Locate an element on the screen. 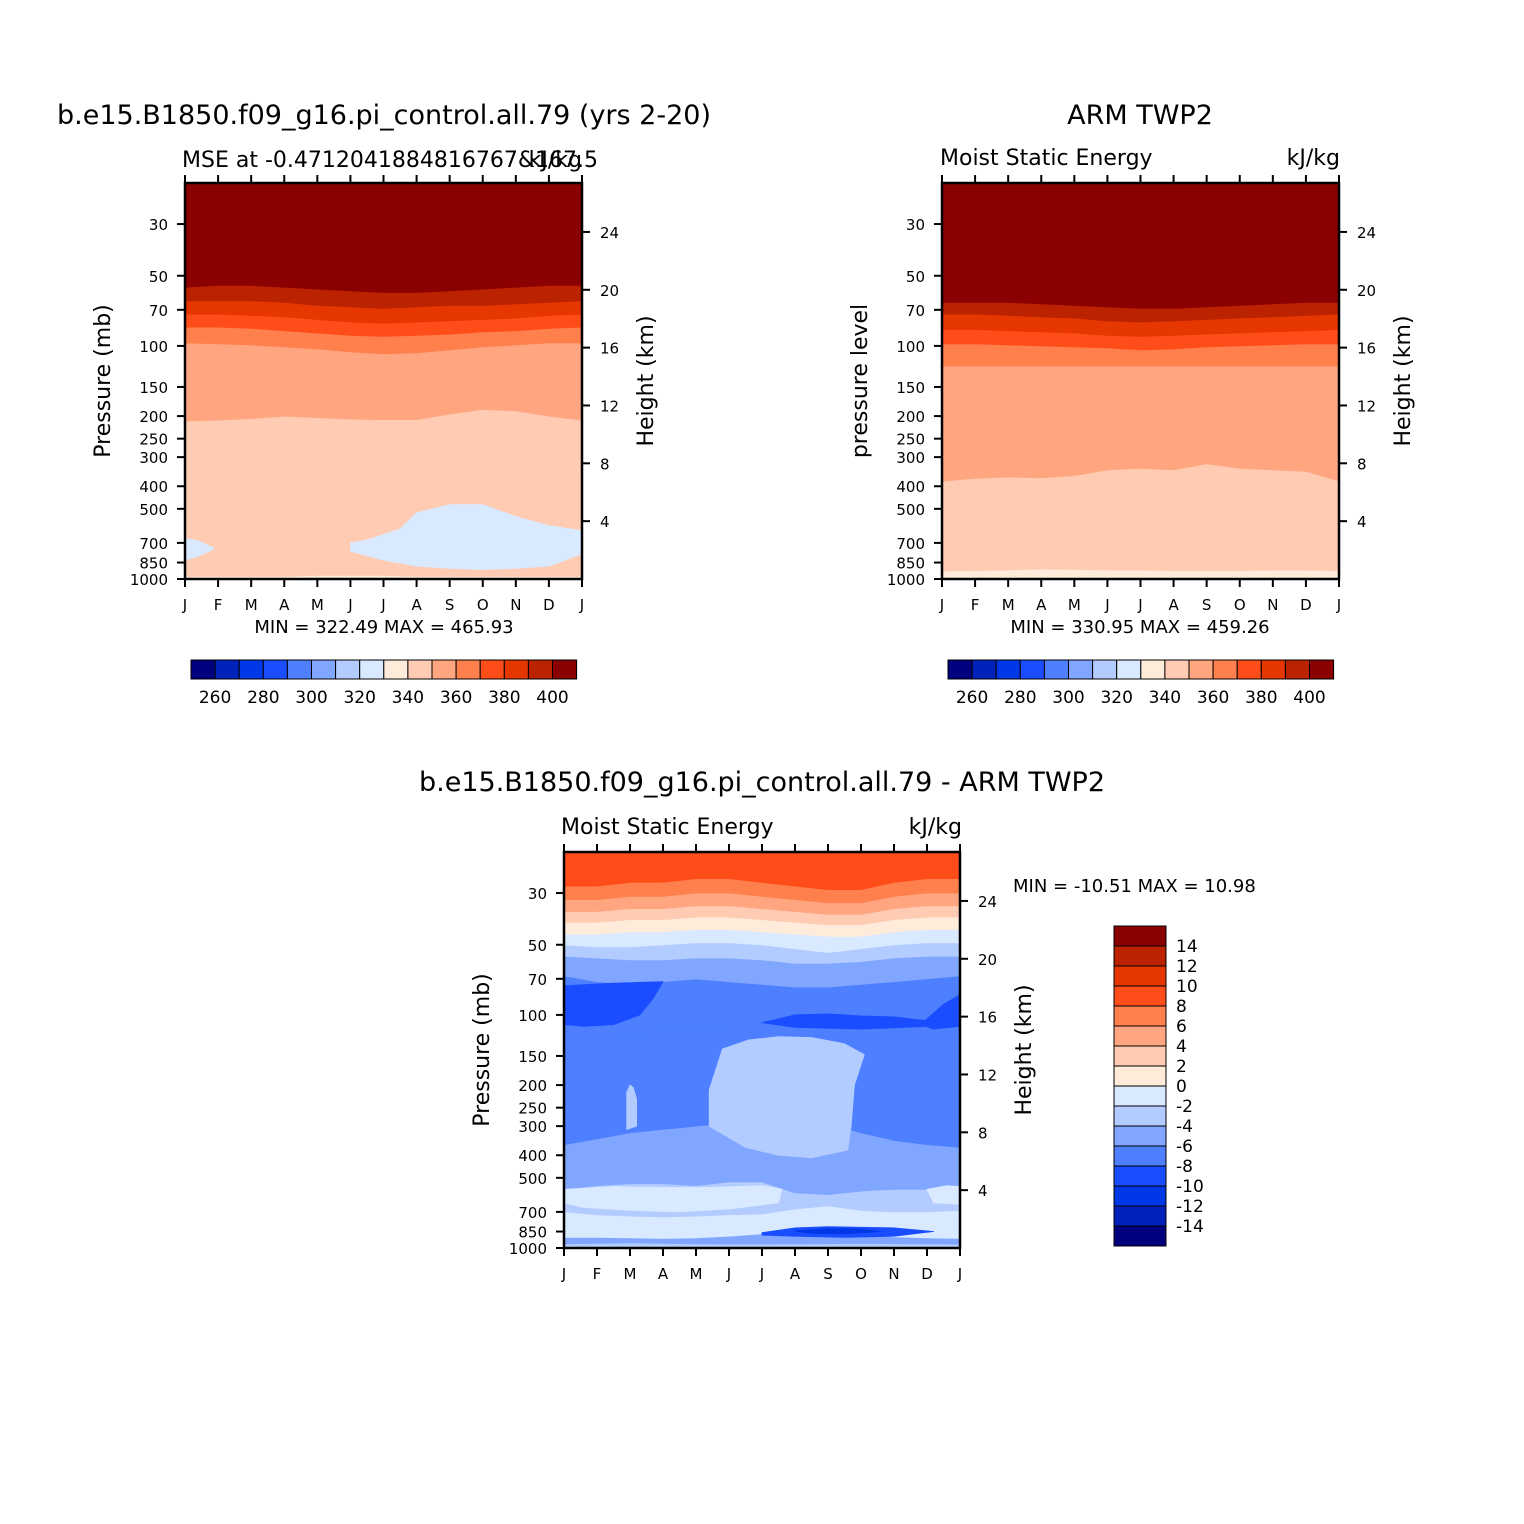 The image size is (1524, 1524). panel-obs-title: ARM TWP2 is located at coordinates (1140, 115).